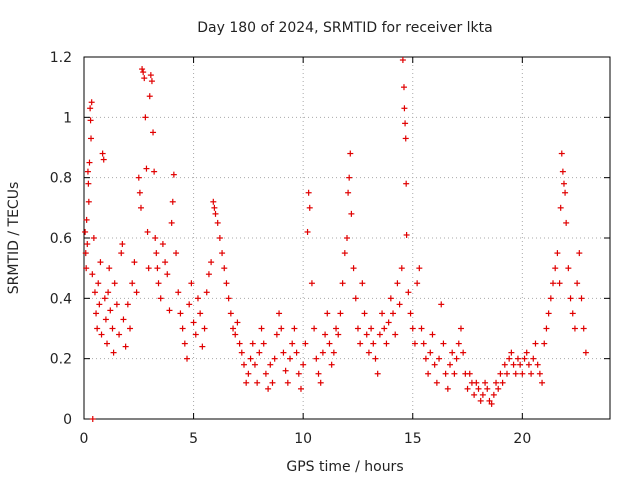  What do you see at coordinates (344, 467) in the screenshot?
I see `x-axis-label: GPS time / hours` at bounding box center [344, 467].